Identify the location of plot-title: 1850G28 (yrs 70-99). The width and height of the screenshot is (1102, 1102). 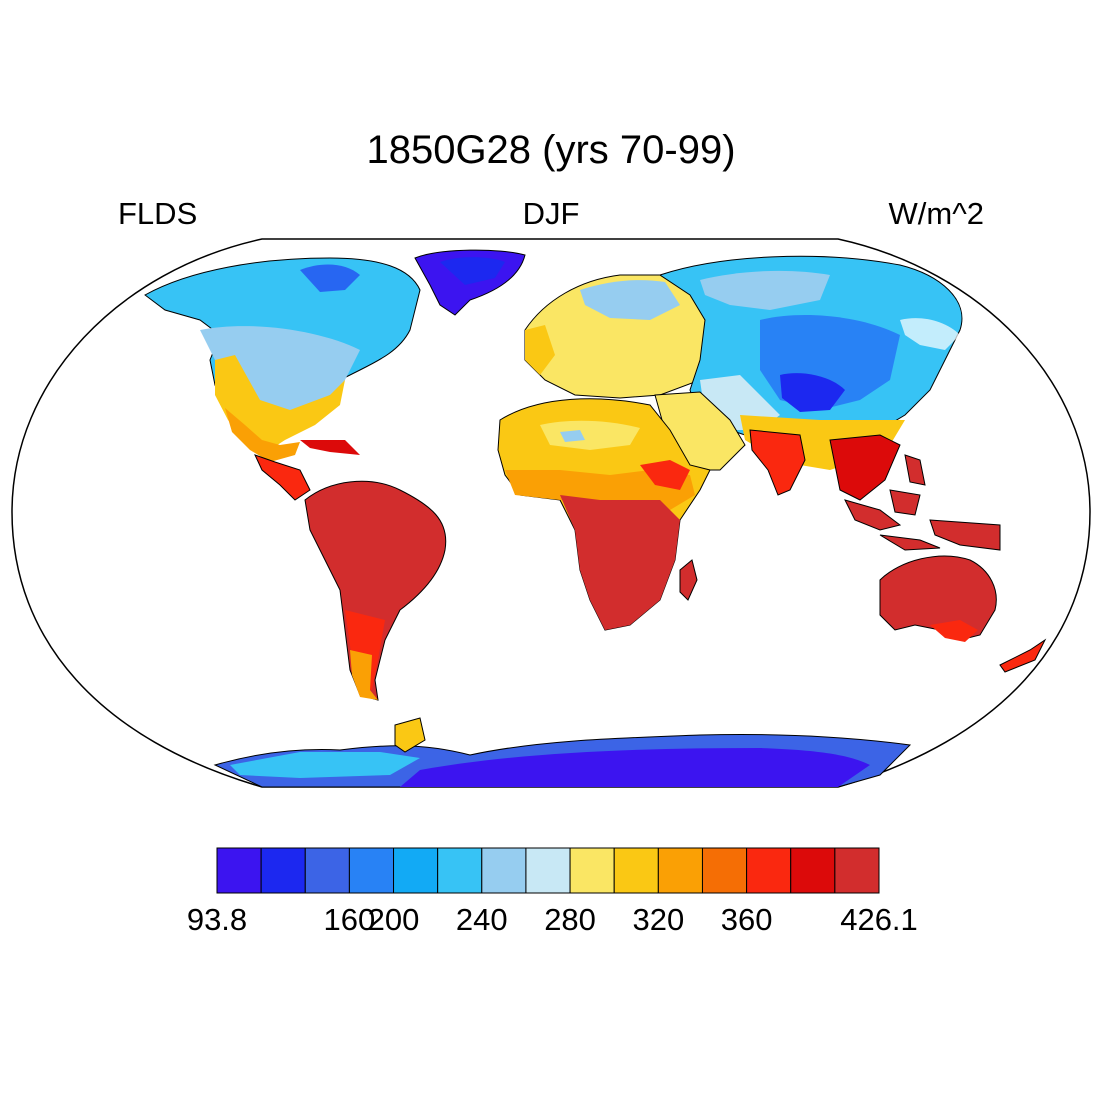
(551, 150).